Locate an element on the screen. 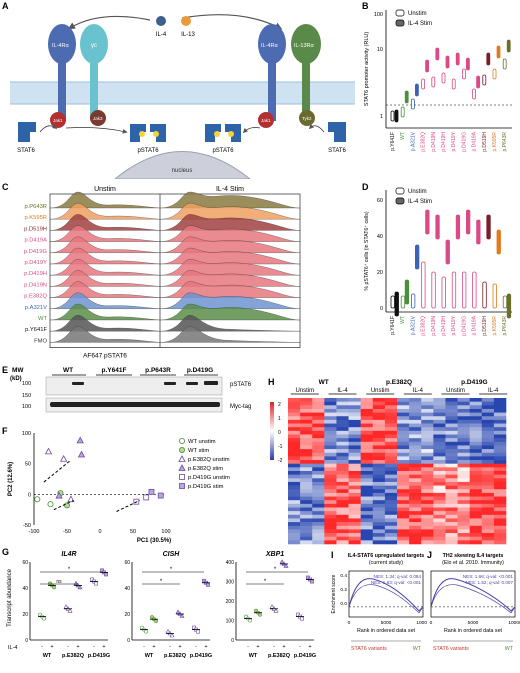  d-violin-unstim is located at coordinates (392, 302).